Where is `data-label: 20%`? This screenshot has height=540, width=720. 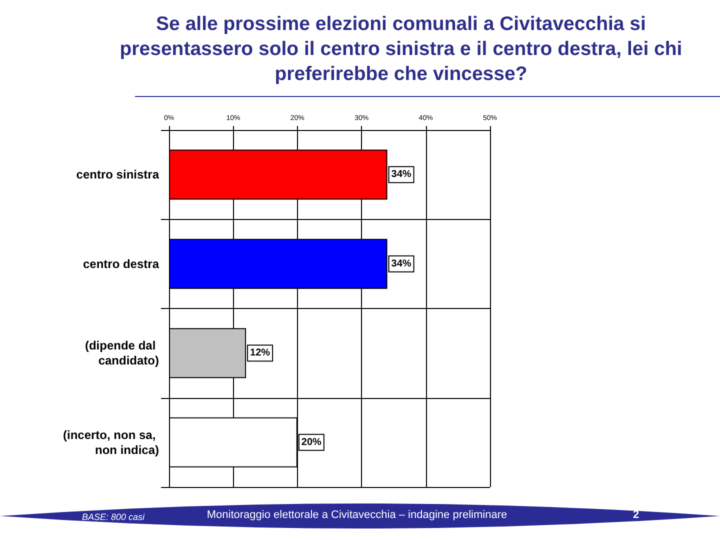 data-label: 20% is located at coordinates (311, 442).